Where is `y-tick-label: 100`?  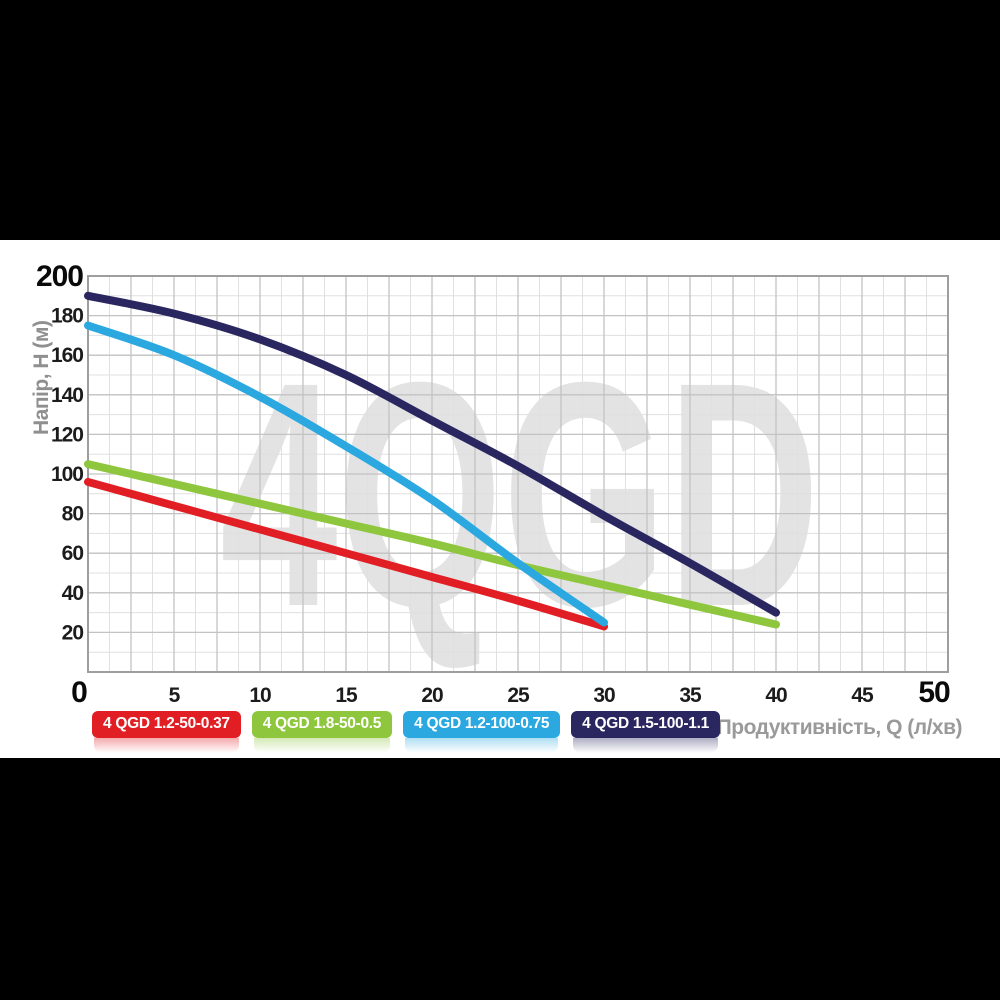
y-tick-label: 100 is located at coordinates (67, 474).